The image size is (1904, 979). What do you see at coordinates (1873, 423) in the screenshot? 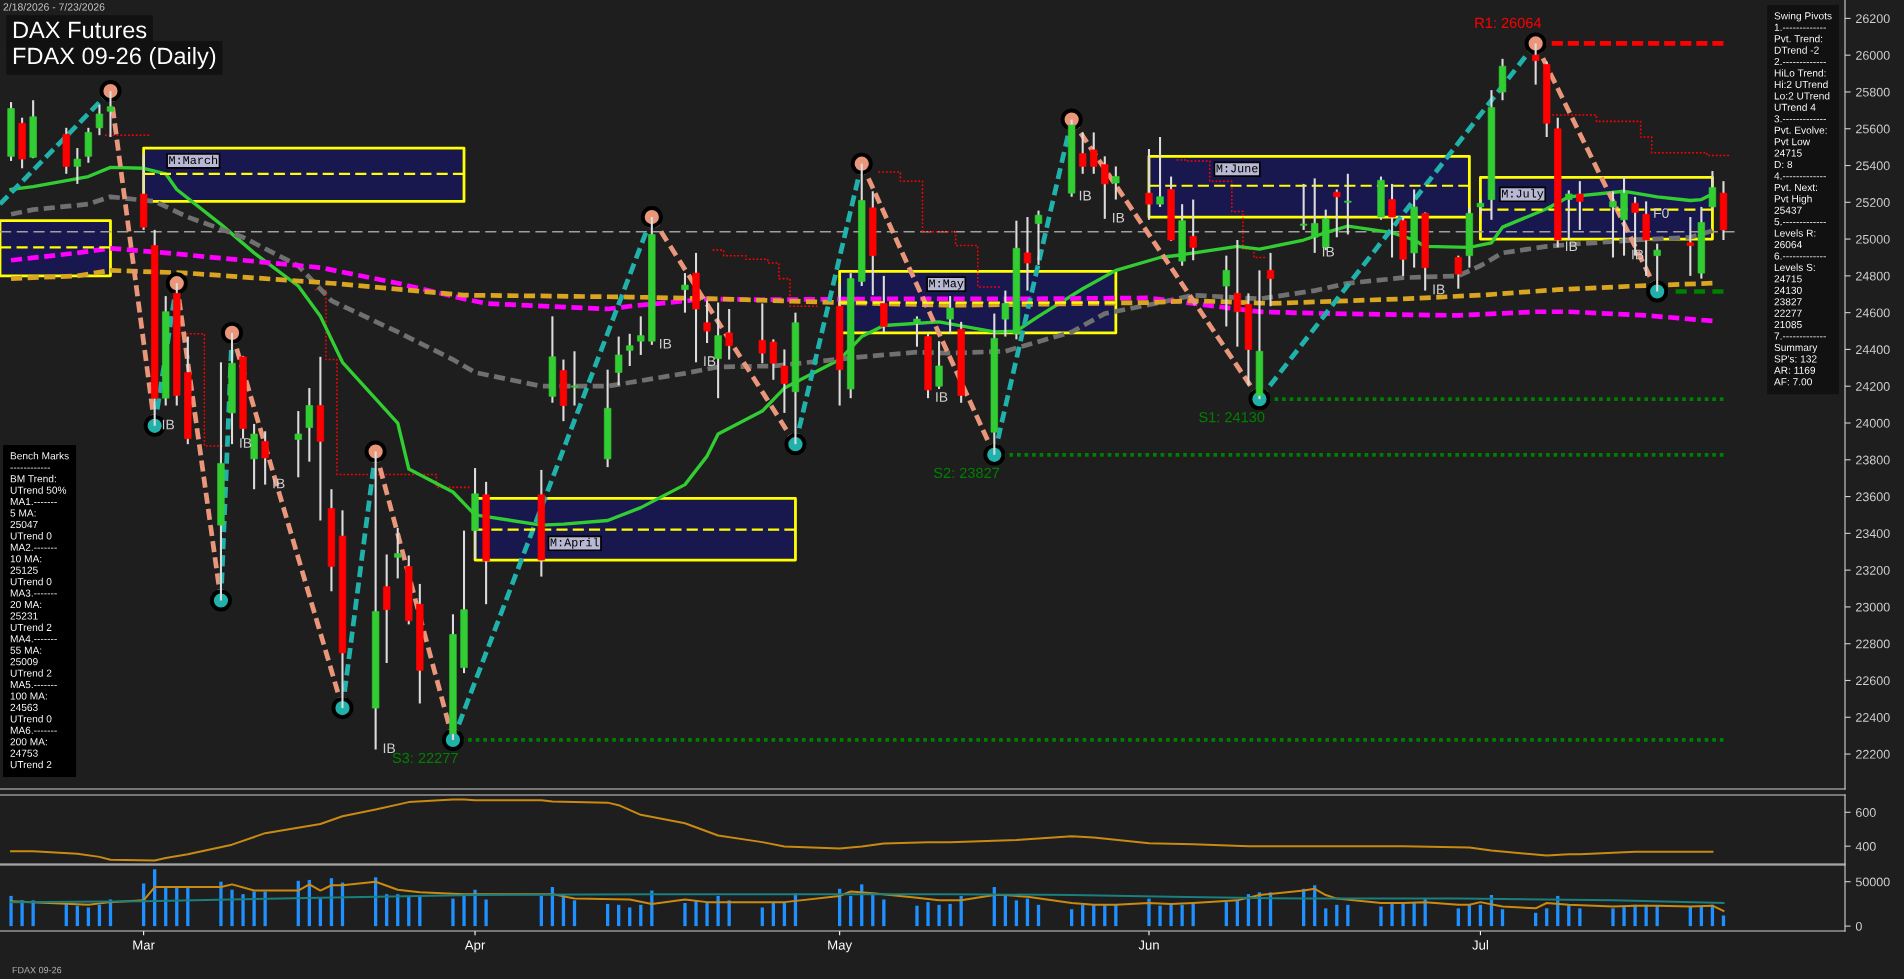
I see `y-tick-label: 24000` at bounding box center [1873, 423].